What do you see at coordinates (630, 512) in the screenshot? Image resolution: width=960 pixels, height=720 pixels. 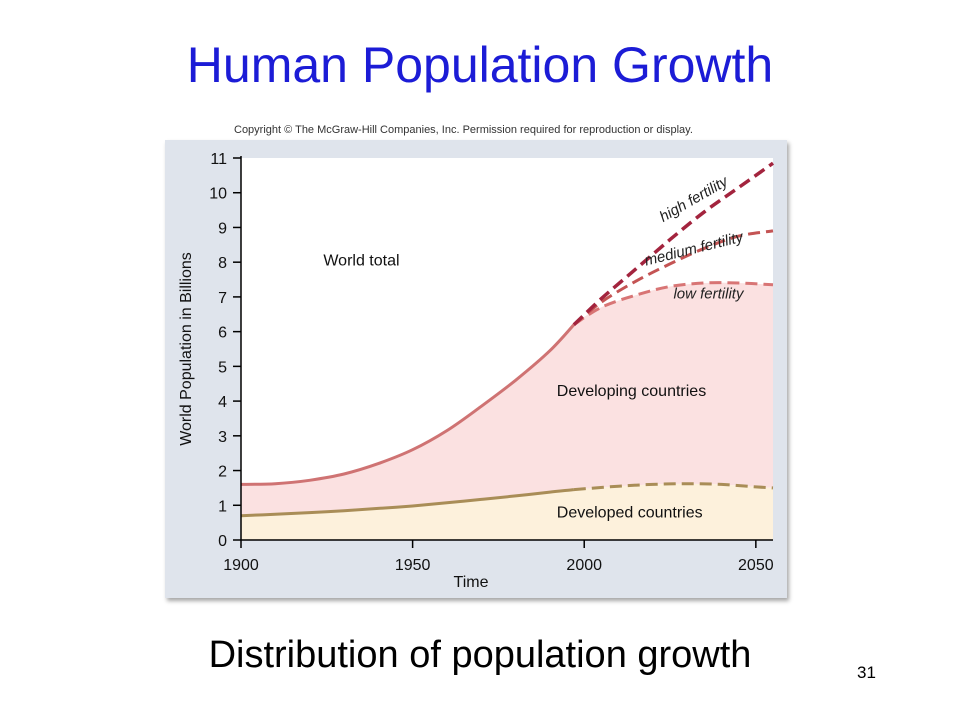 I see `region-label: Developed countries` at bounding box center [630, 512].